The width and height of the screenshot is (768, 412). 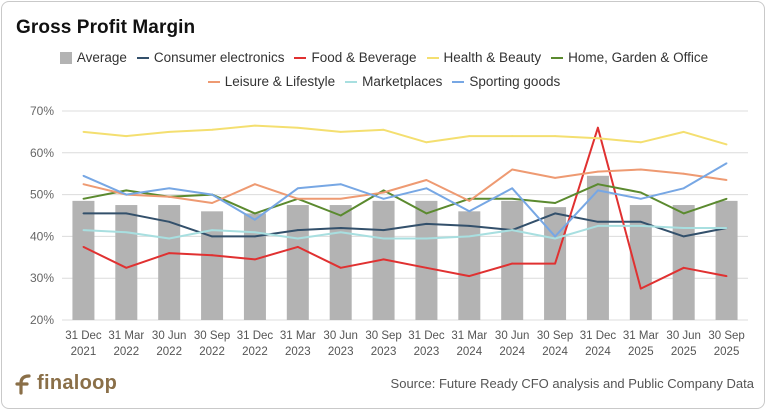 What do you see at coordinates (255, 352) in the screenshot?
I see `x-tick-year: 2022` at bounding box center [255, 352].